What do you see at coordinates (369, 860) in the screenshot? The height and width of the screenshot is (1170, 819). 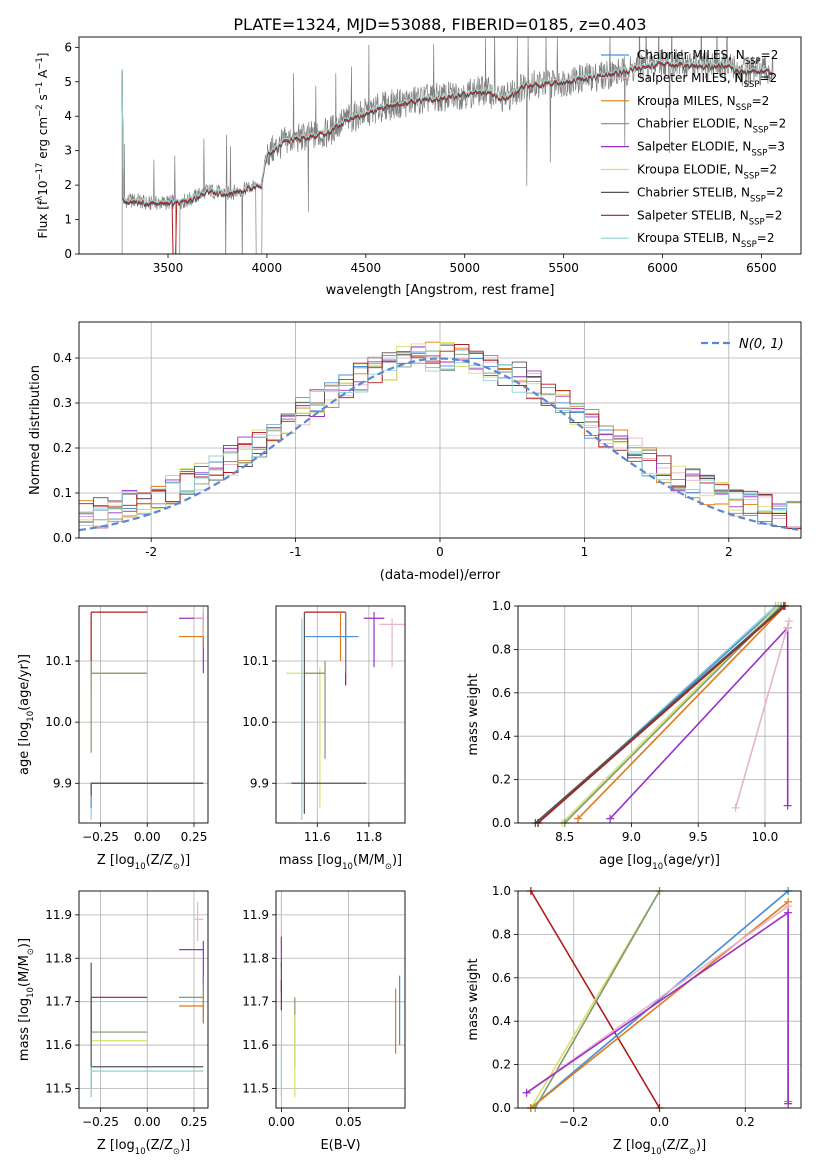 I see `mass-age-xlabel-part: (M/M` at bounding box center [369, 860].